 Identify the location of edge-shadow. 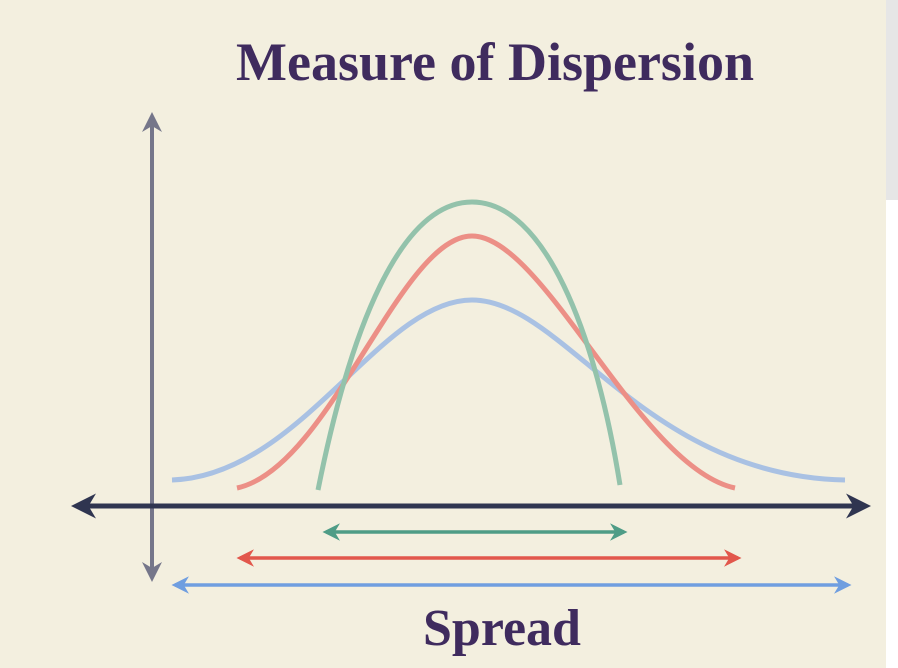
(892, 100).